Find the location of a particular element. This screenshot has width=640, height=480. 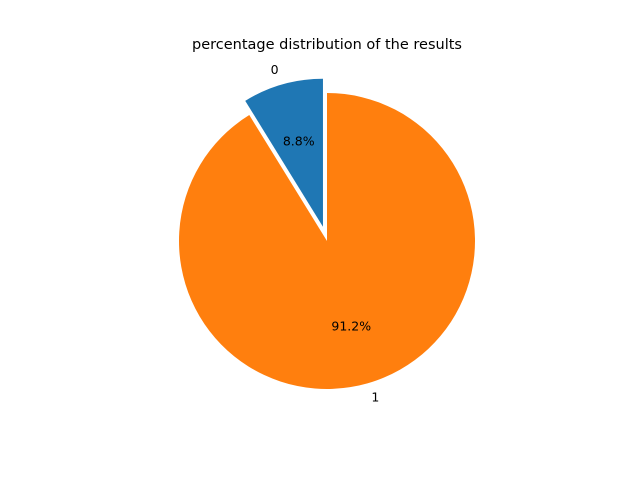

pie-labels: 0 8.8% 1 91.2% is located at coordinates (325, 233).